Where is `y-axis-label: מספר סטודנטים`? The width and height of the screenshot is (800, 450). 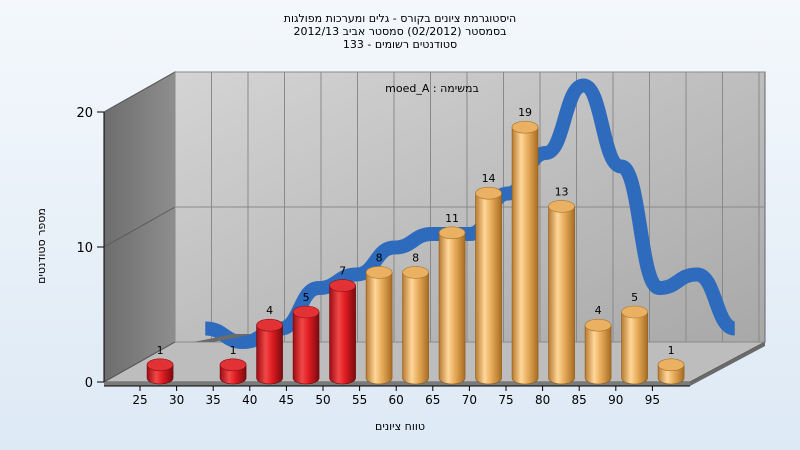 y-axis-label: מספר סטודנטים is located at coordinates (41, 246).